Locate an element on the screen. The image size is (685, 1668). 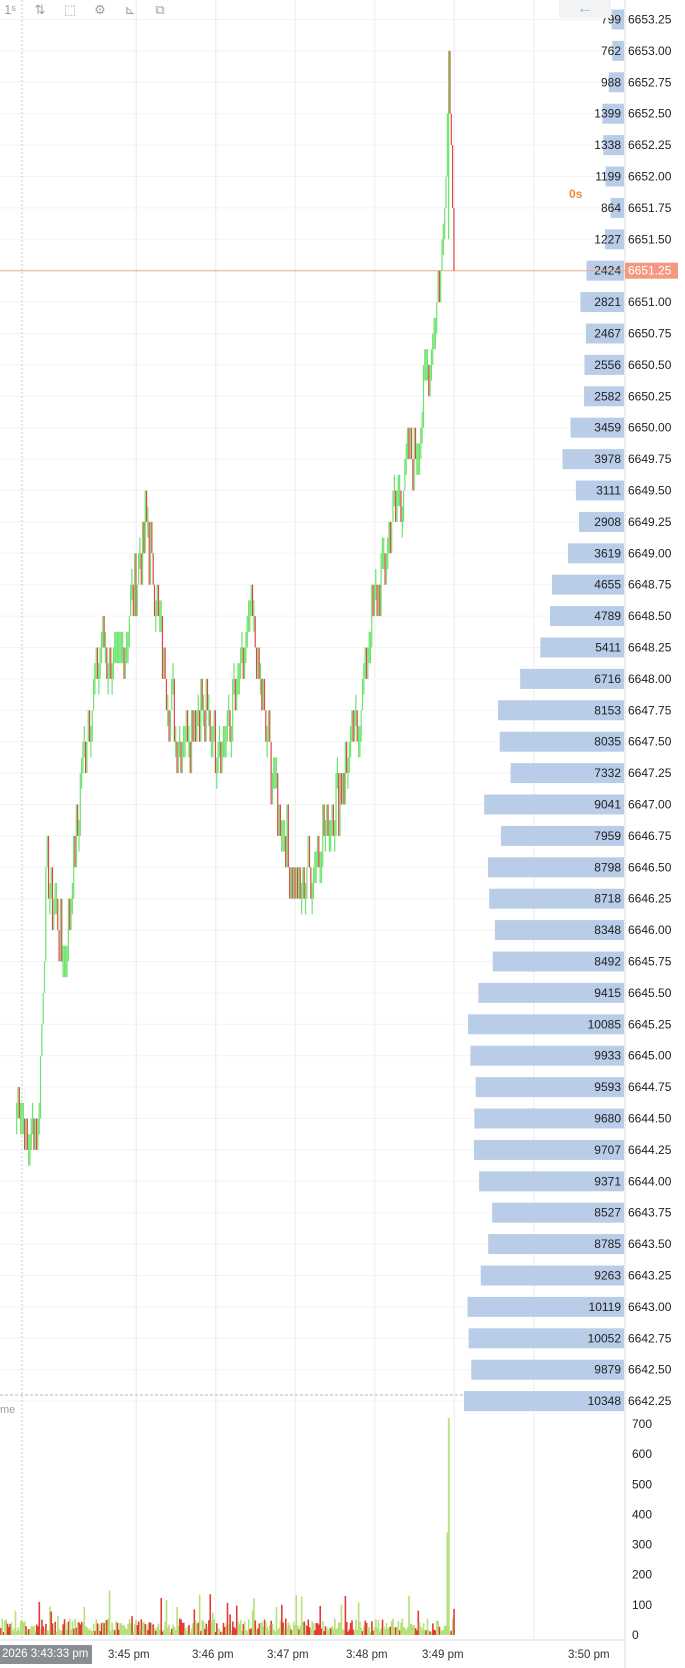
interval-selector: 1ˢ is located at coordinates (10, 9).